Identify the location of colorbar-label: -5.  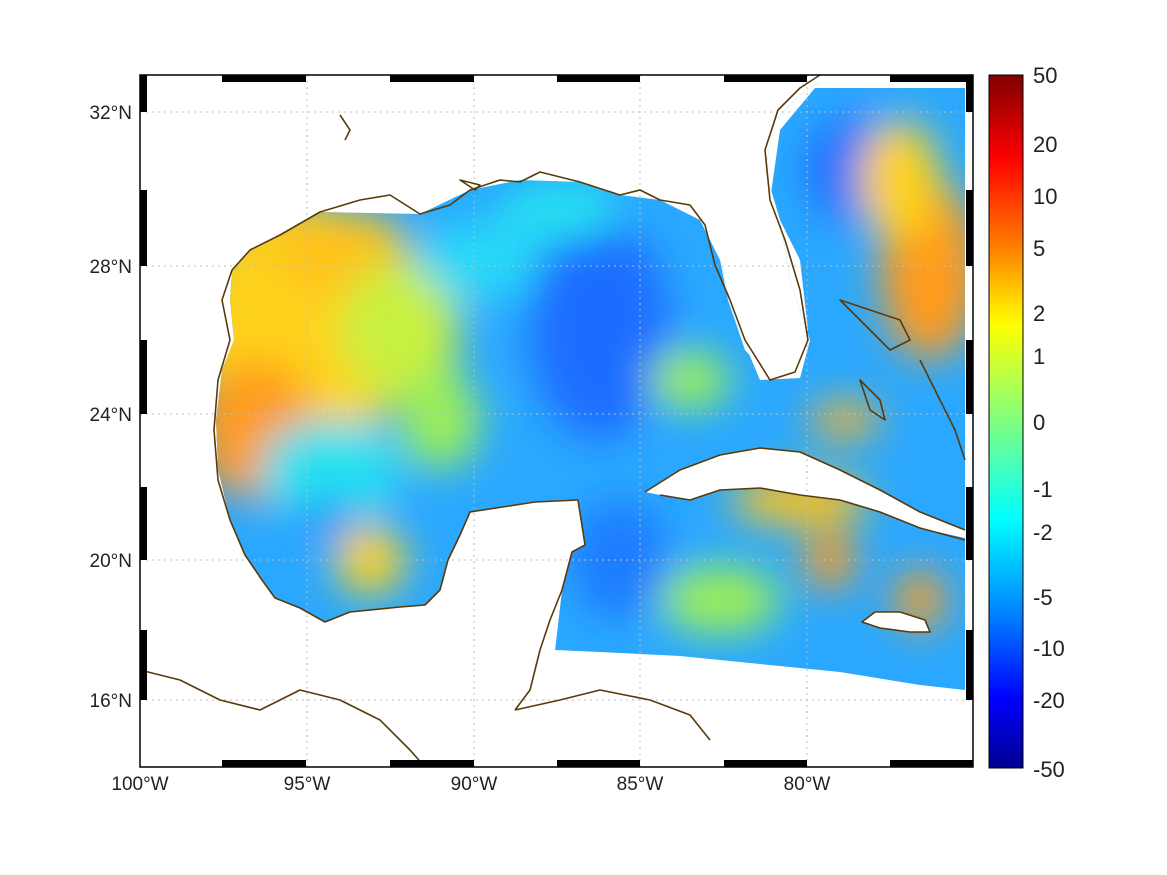
(1043, 597).